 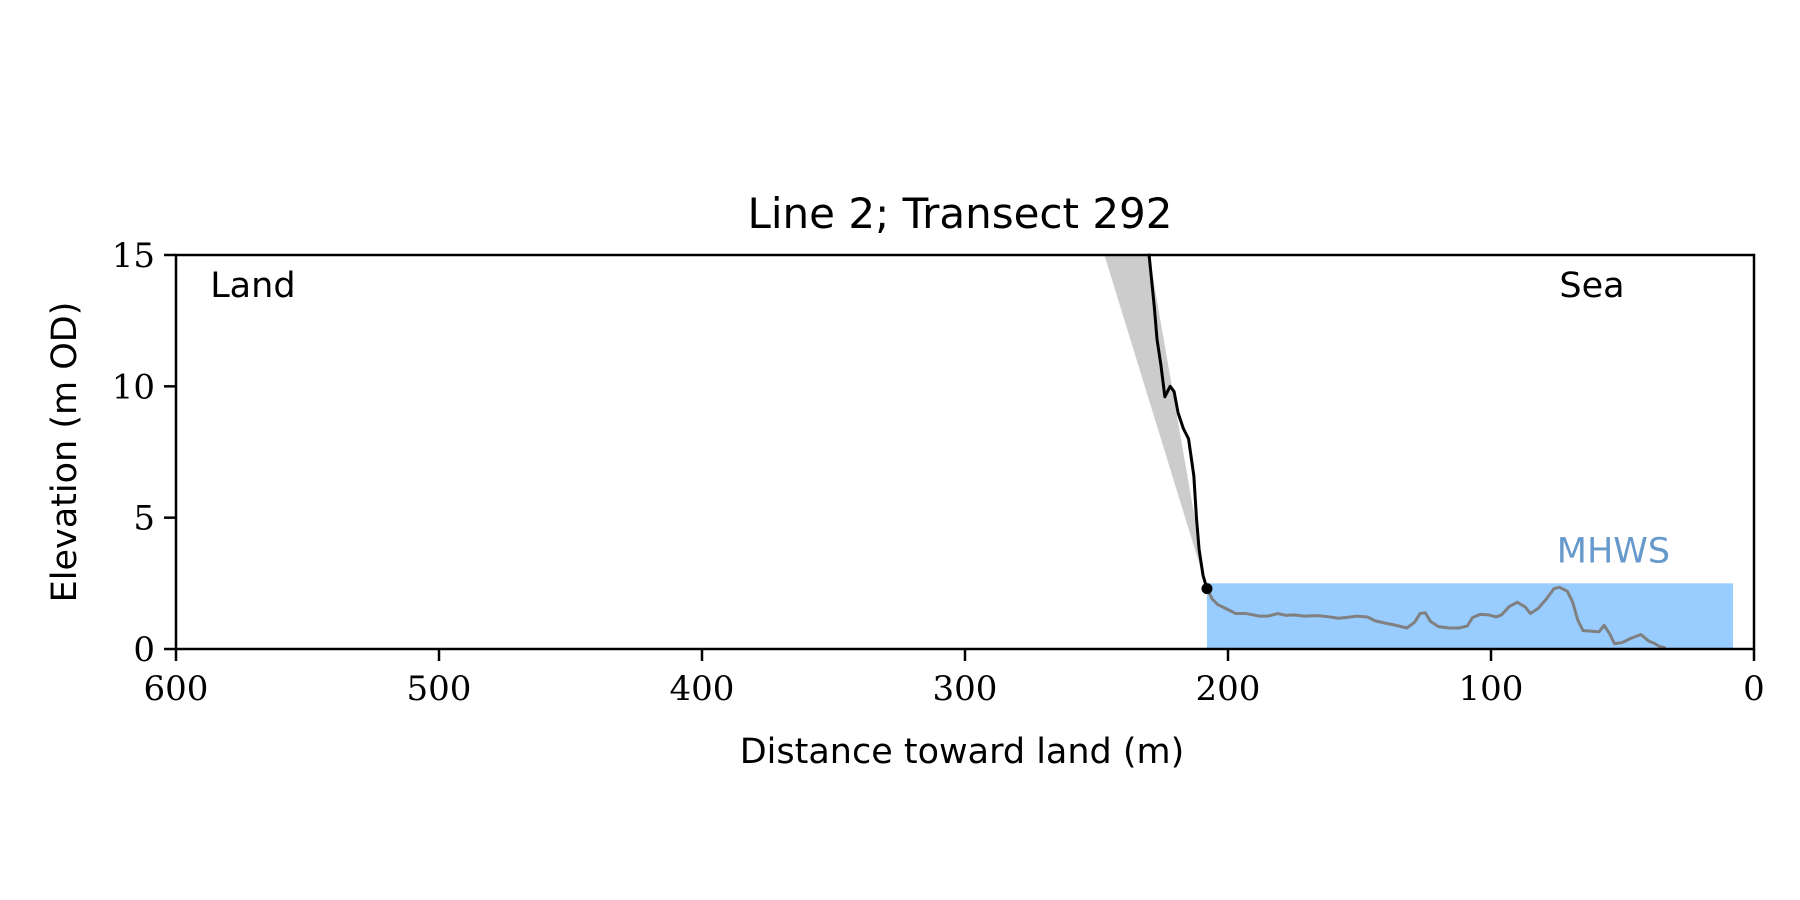 What do you see at coordinates (144, 453) in the screenshot?
I see `y-axis: 0 5 10 15` at bounding box center [144, 453].